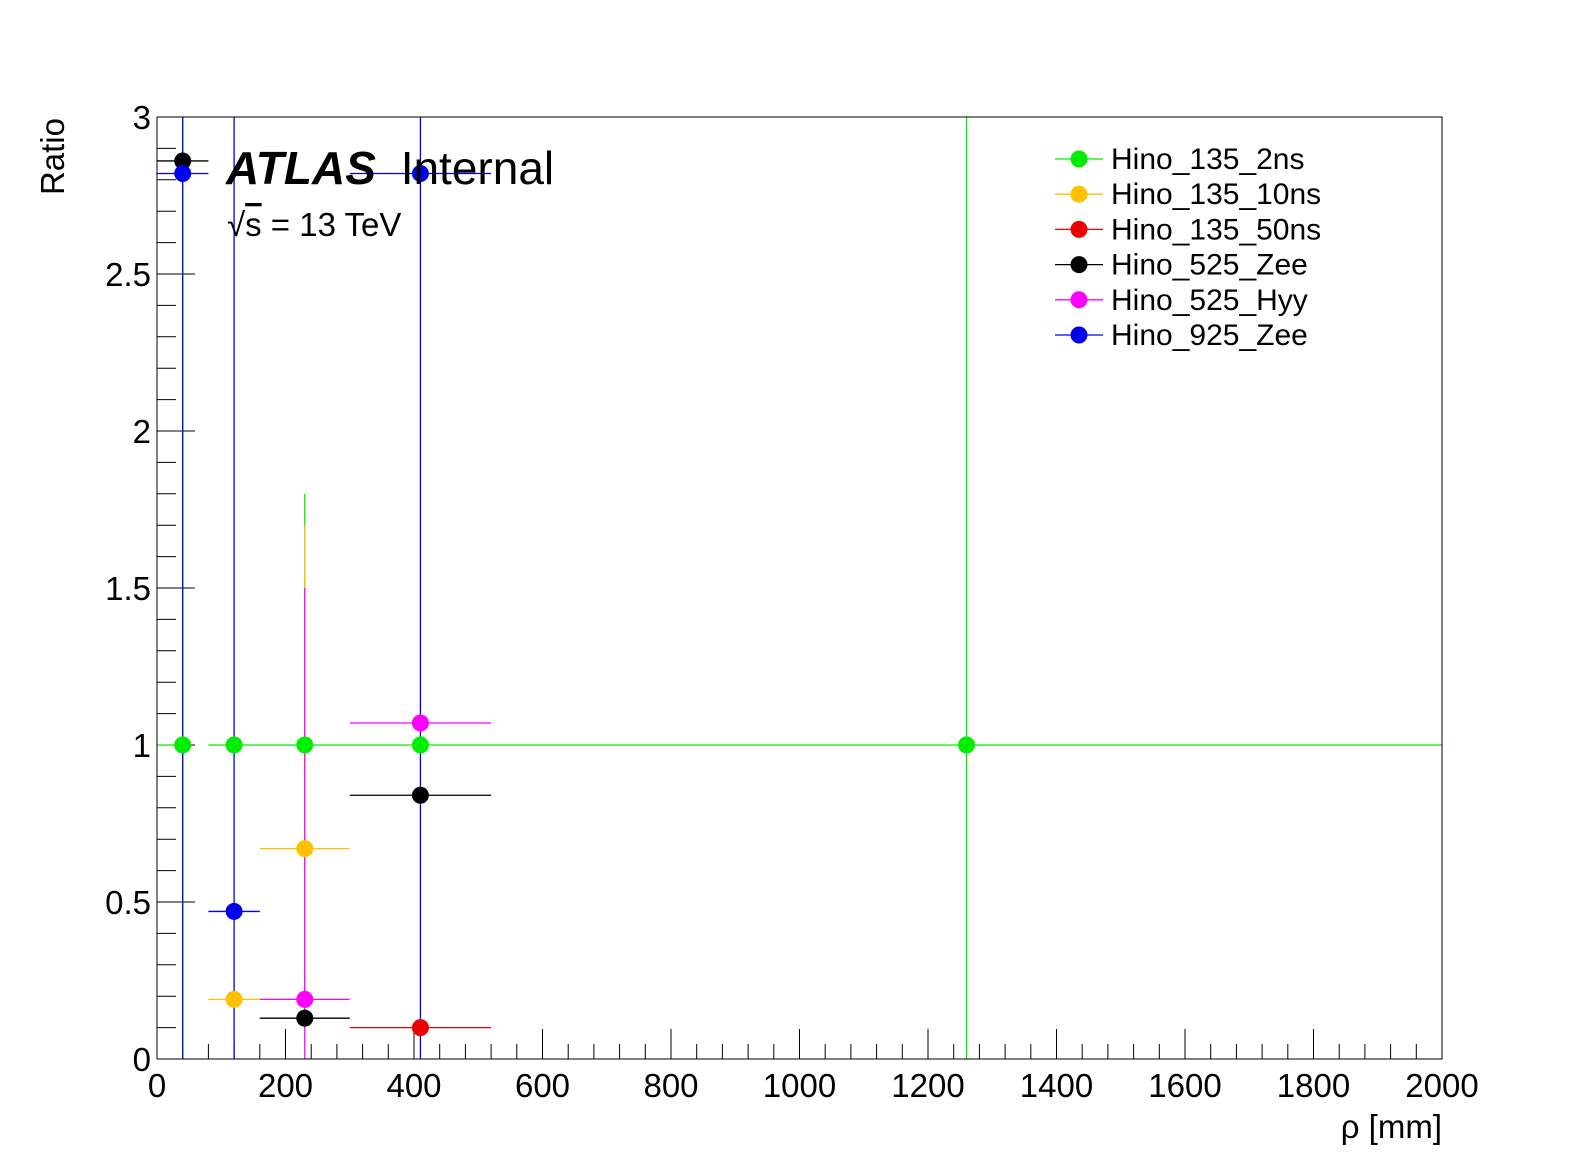  What do you see at coordinates (1216, 229) in the screenshot?
I see `legend-label: Hino_135_50ns` at bounding box center [1216, 229].